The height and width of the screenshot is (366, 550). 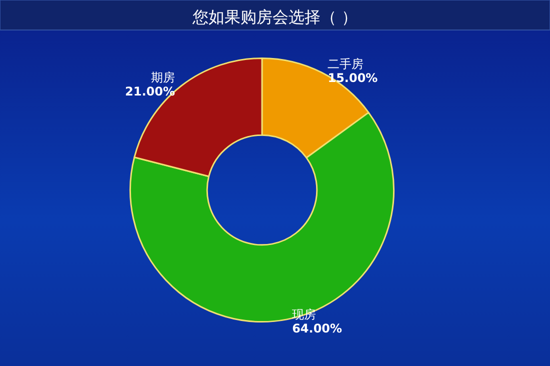 I want to click on slice-label: 期房, so click(x=163, y=77).